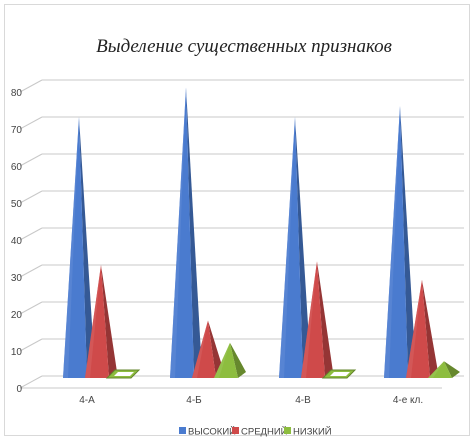  Describe the element at coordinates (19, 389) in the screenshot. I see `y-tick-label: 0` at that location.